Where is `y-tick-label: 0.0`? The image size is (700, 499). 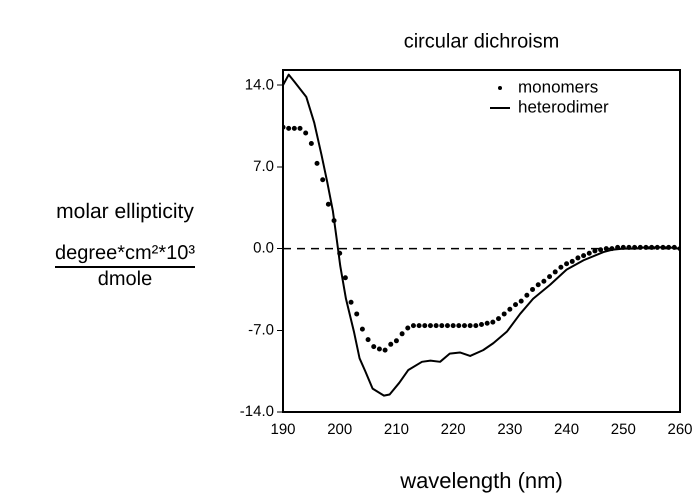
y-tick-label: 0.0 is located at coordinates (263, 248).